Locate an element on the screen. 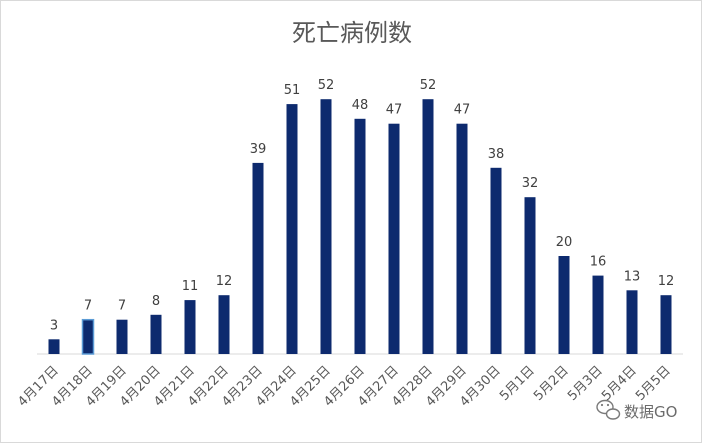  bar-5月2日 is located at coordinates (564, 305).